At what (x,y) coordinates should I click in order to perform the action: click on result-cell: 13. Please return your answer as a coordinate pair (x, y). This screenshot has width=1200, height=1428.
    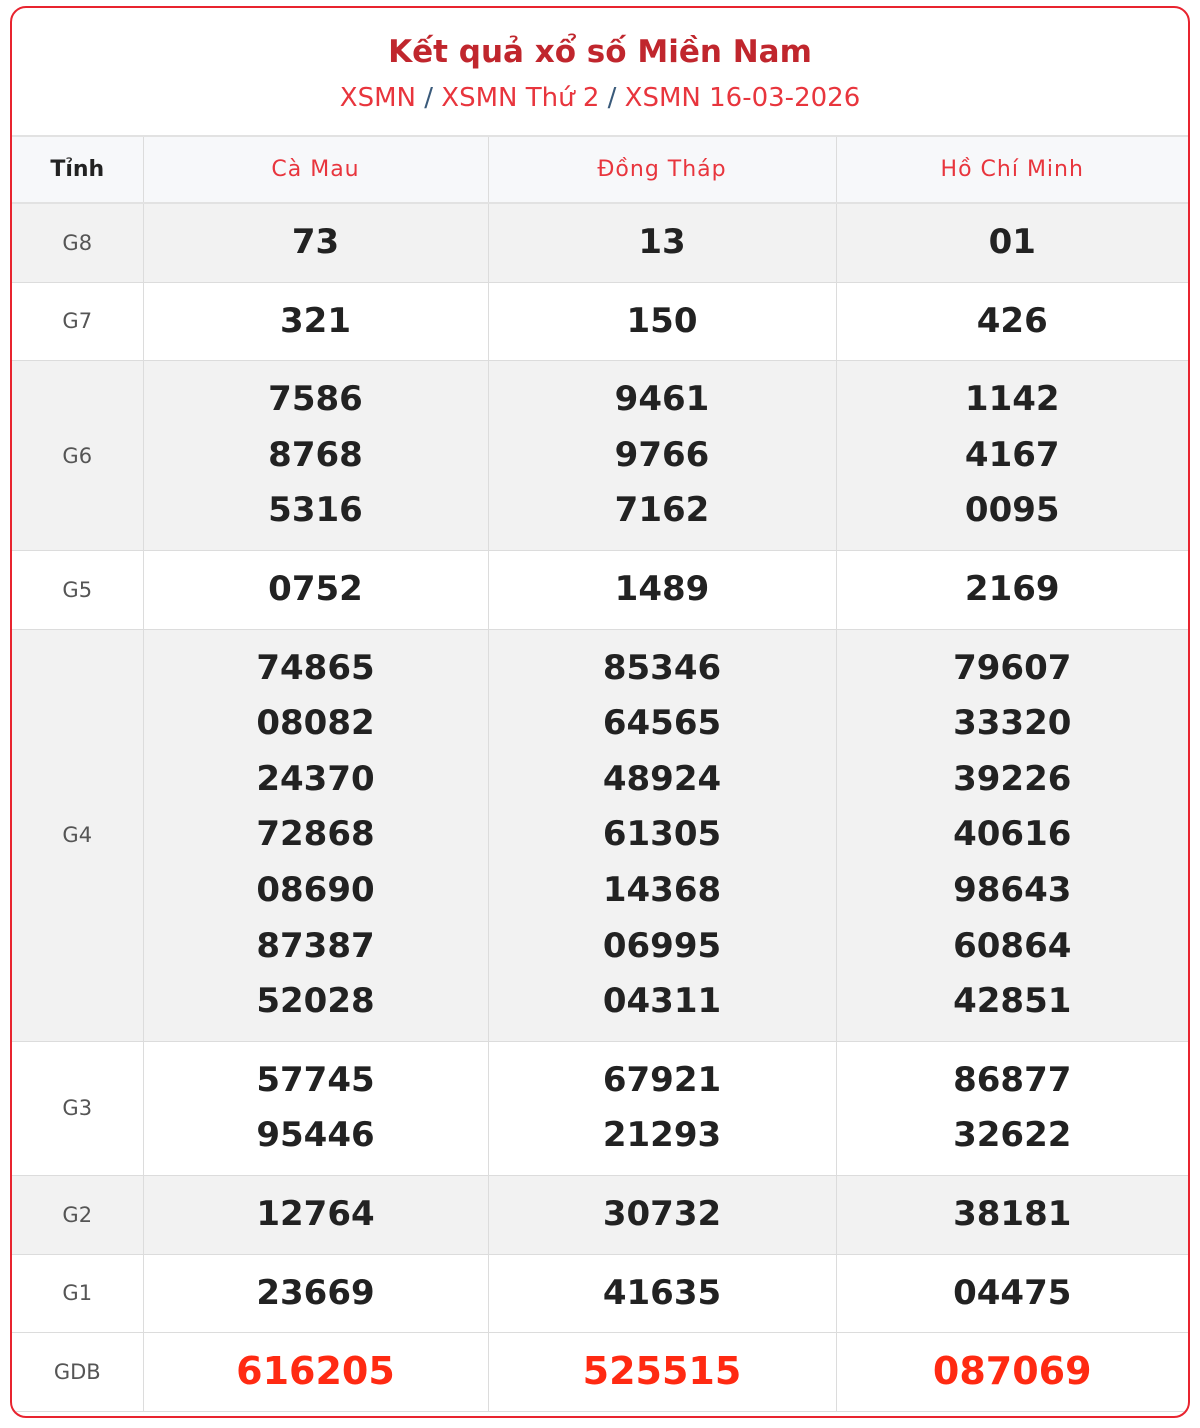
    Looking at the image, I should click on (662, 242).